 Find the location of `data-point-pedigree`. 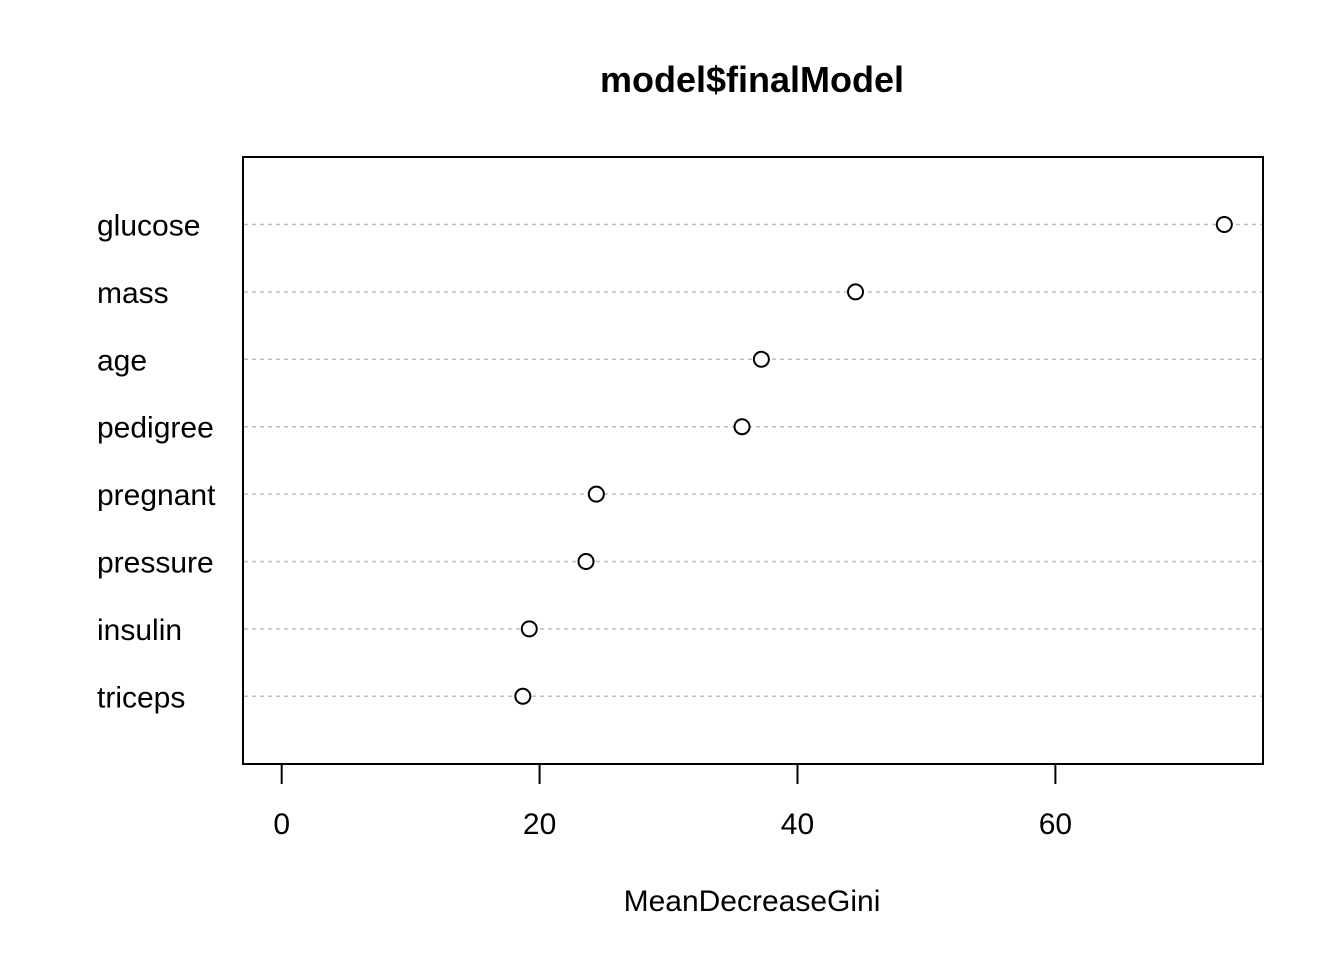

data-point-pedigree is located at coordinates (742, 427).